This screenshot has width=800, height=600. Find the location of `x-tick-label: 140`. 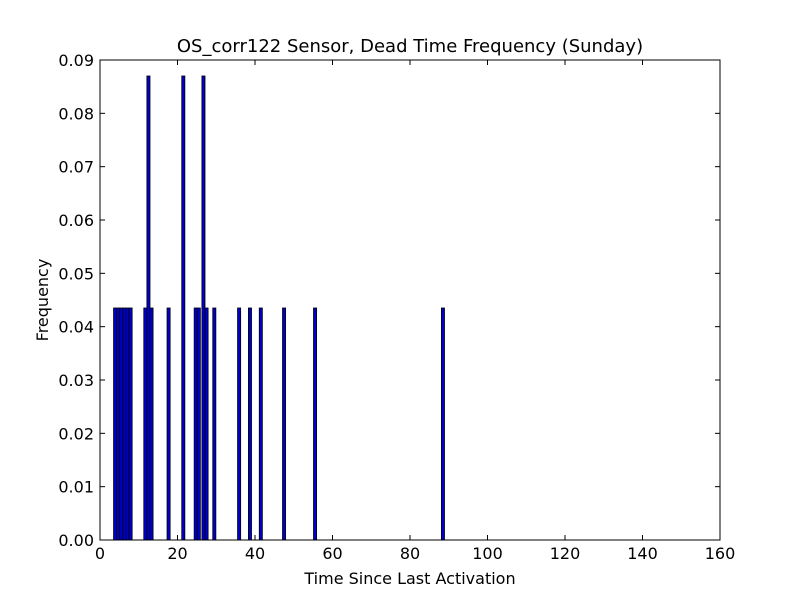

x-tick-label: 140 is located at coordinates (642, 553).